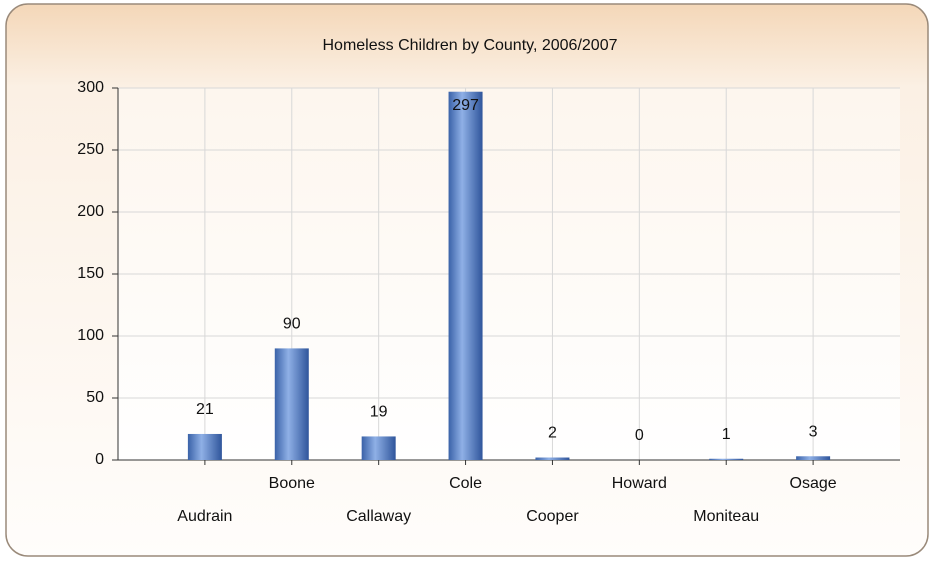 This screenshot has height=570, width=935. I want to click on x-tick-label: Boone, so click(292, 483).